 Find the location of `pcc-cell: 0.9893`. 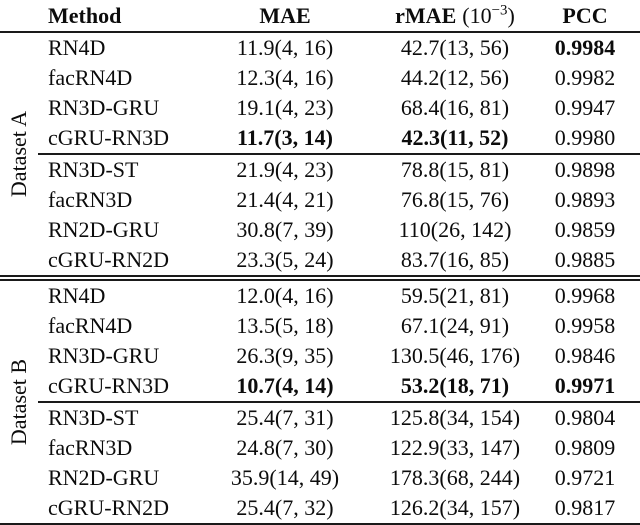

pcc-cell: 0.9893 is located at coordinates (585, 199).